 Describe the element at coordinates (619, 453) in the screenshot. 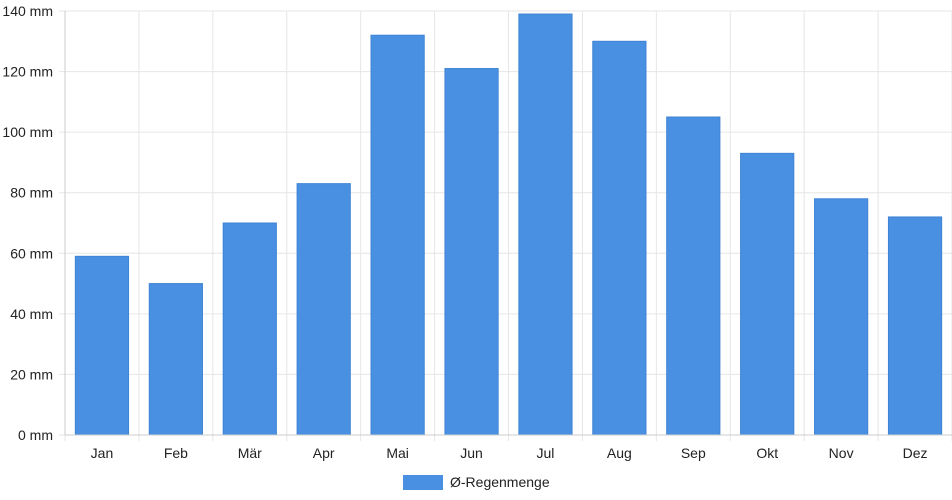

I see `x-tick-label: Aug` at that location.